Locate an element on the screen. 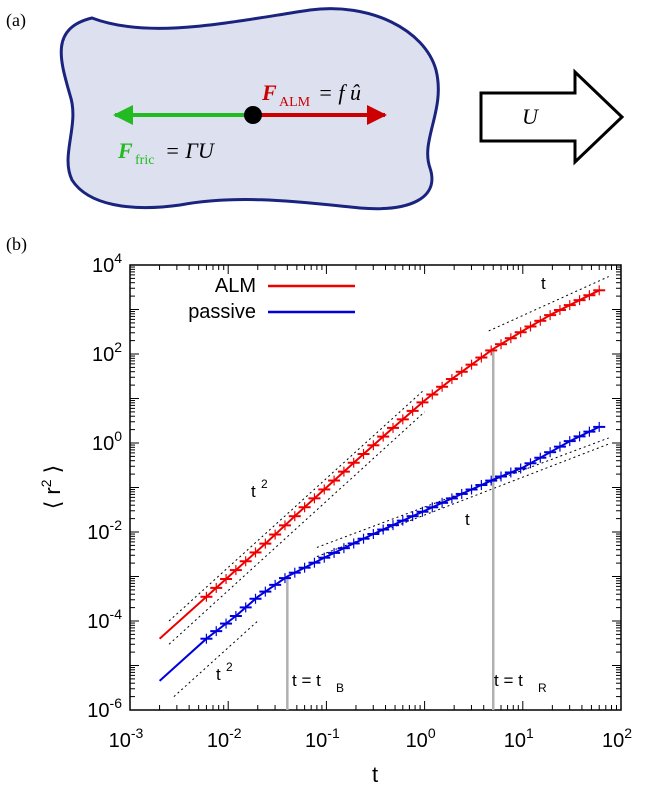 The height and width of the screenshot is (792, 647). vertical-markers is located at coordinates (390, 529).